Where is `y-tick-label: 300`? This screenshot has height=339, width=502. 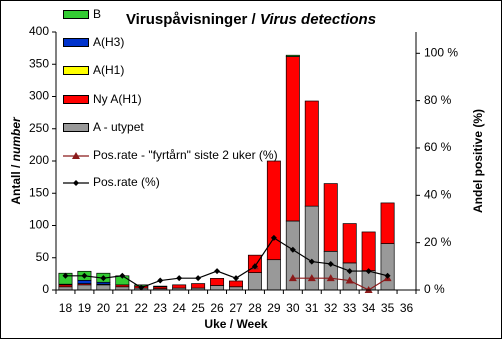 y-tick-label: 300 is located at coordinates (39, 96).